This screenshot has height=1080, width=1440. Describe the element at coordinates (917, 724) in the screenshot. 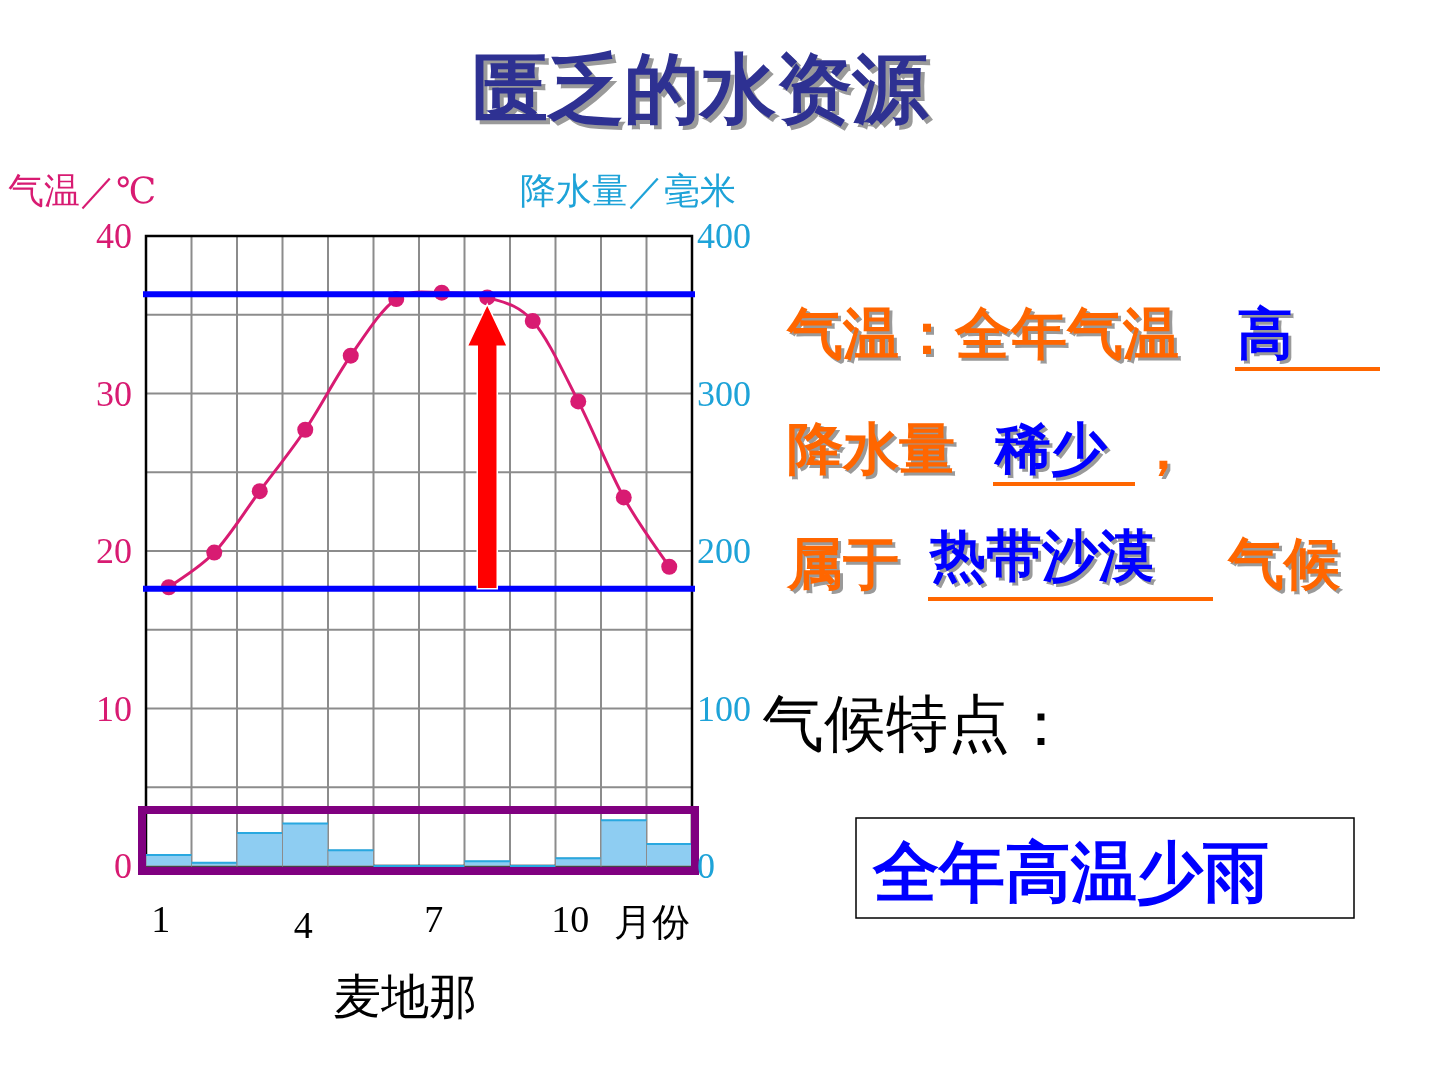

I see `text: 气候特点：` at that location.